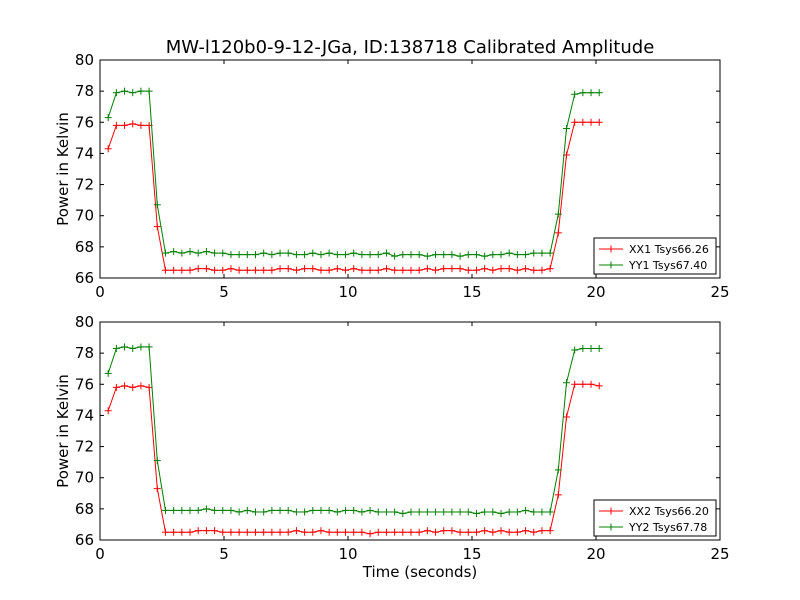 The width and height of the screenshot is (800, 600). What do you see at coordinates (224, 292) in the screenshot?
I see `x-tick-label: 5` at bounding box center [224, 292].